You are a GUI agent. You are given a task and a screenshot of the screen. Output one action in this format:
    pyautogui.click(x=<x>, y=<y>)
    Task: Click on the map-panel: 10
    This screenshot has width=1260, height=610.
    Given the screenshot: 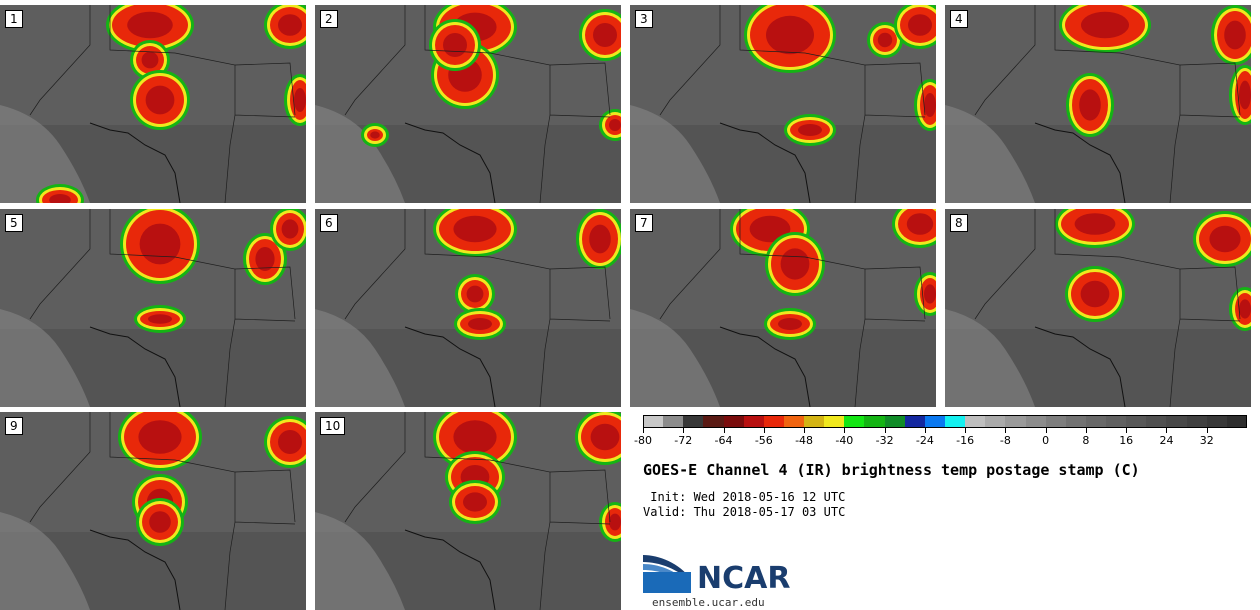 What is the action you would take?
    pyautogui.click(x=468, y=511)
    